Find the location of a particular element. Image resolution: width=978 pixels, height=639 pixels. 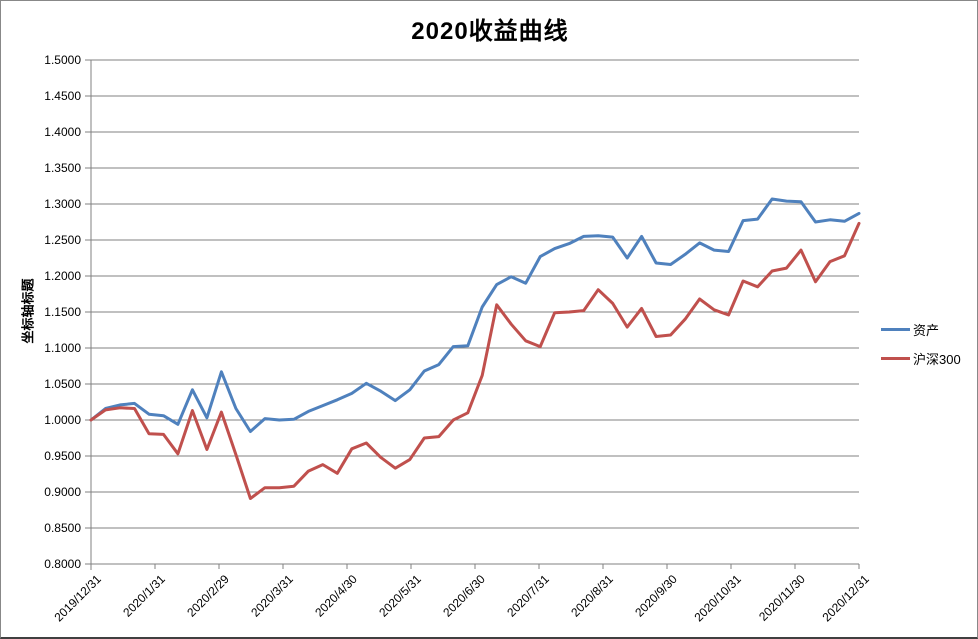

legend-swatch-hs300-line is located at coordinates (895, 358).